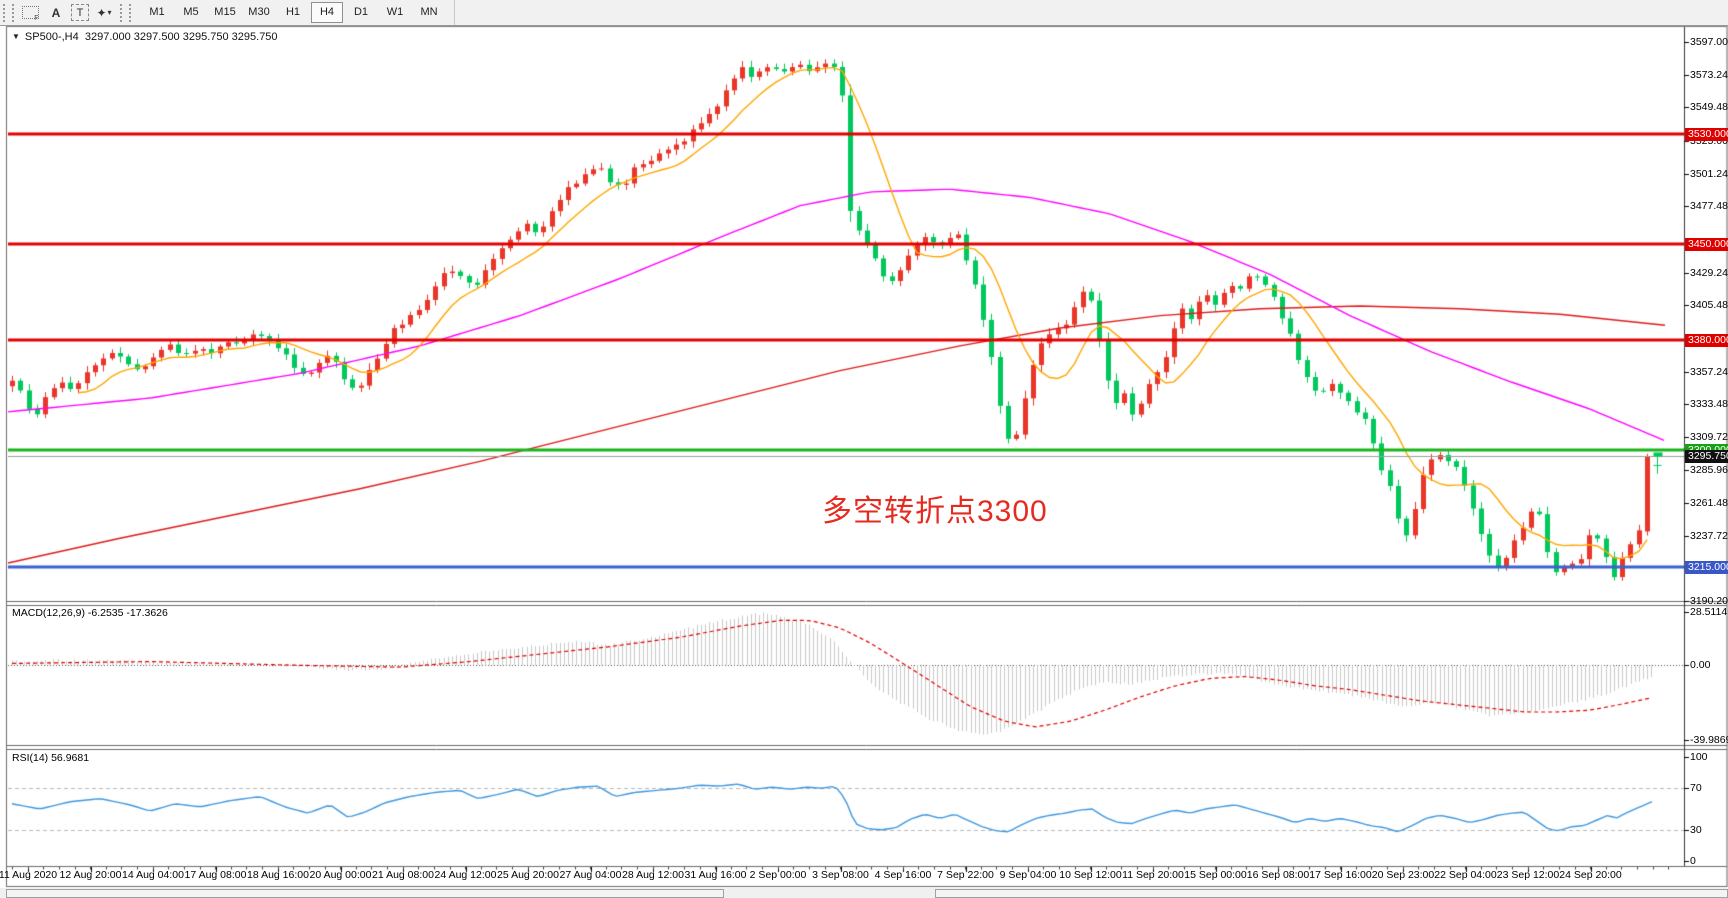 The height and width of the screenshot is (898, 1728). I want to click on grid-f-tool-icon: F, so click(30, 13).